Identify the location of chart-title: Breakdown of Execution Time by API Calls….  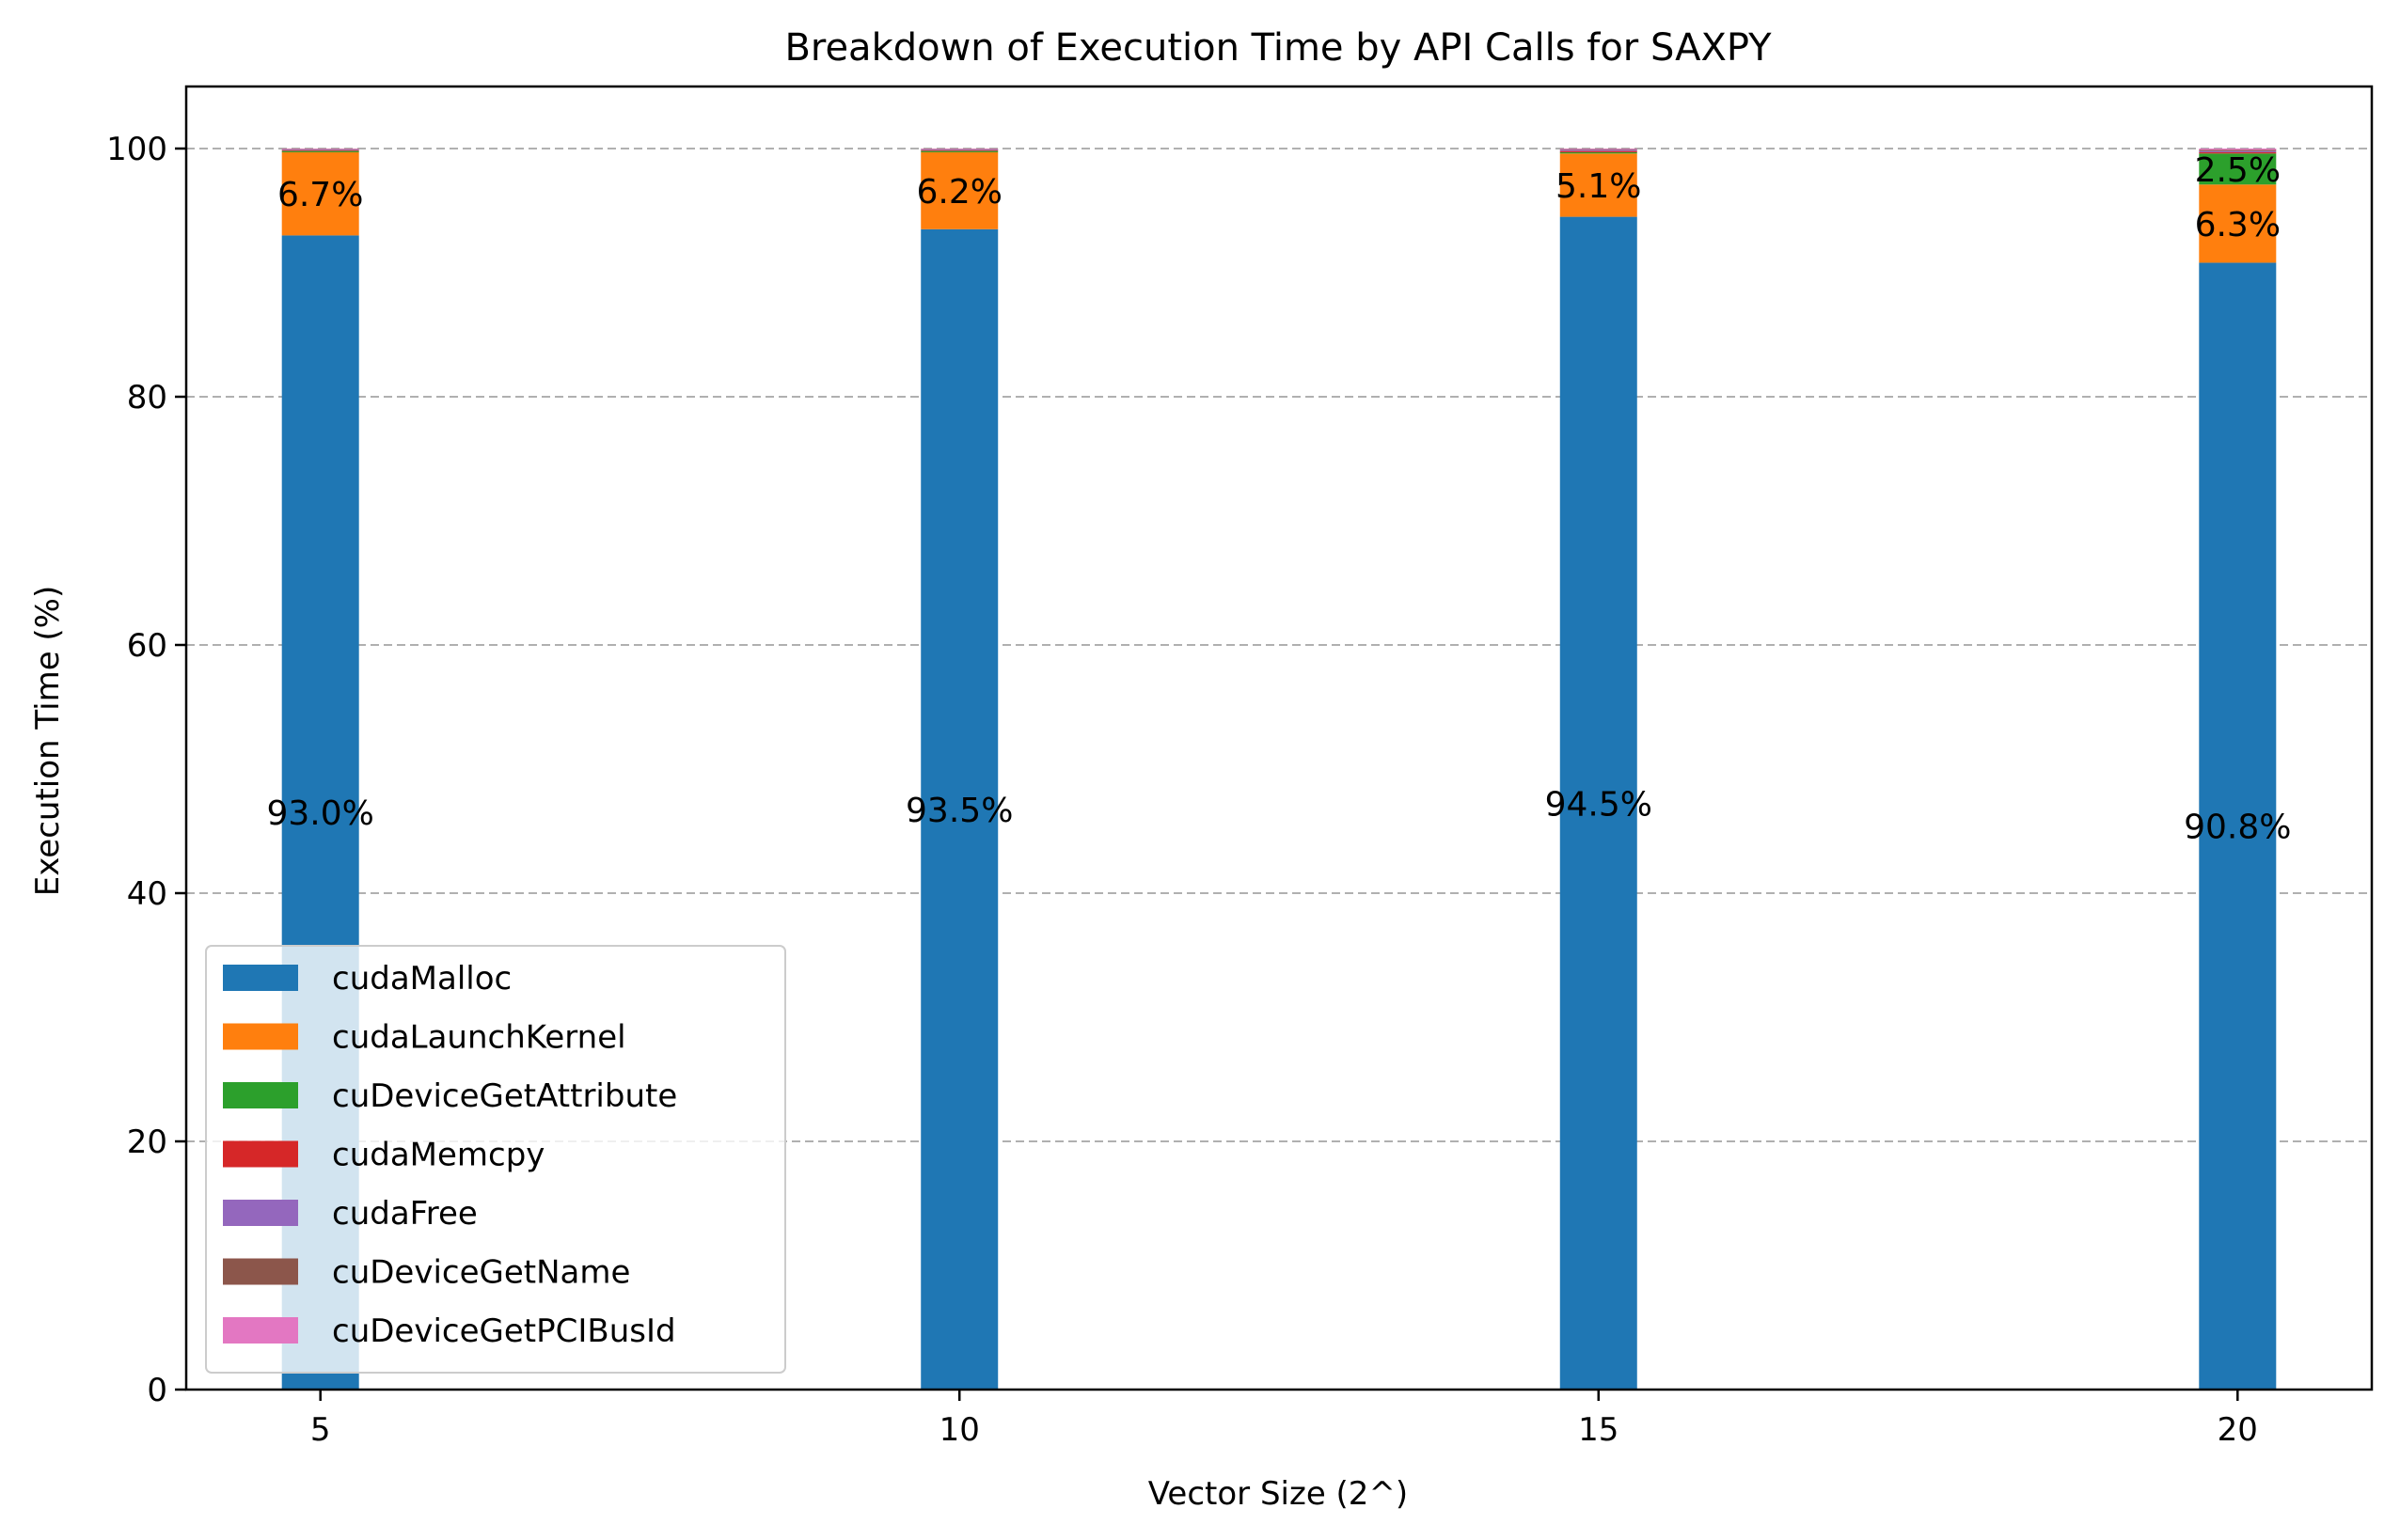
(1278, 48).